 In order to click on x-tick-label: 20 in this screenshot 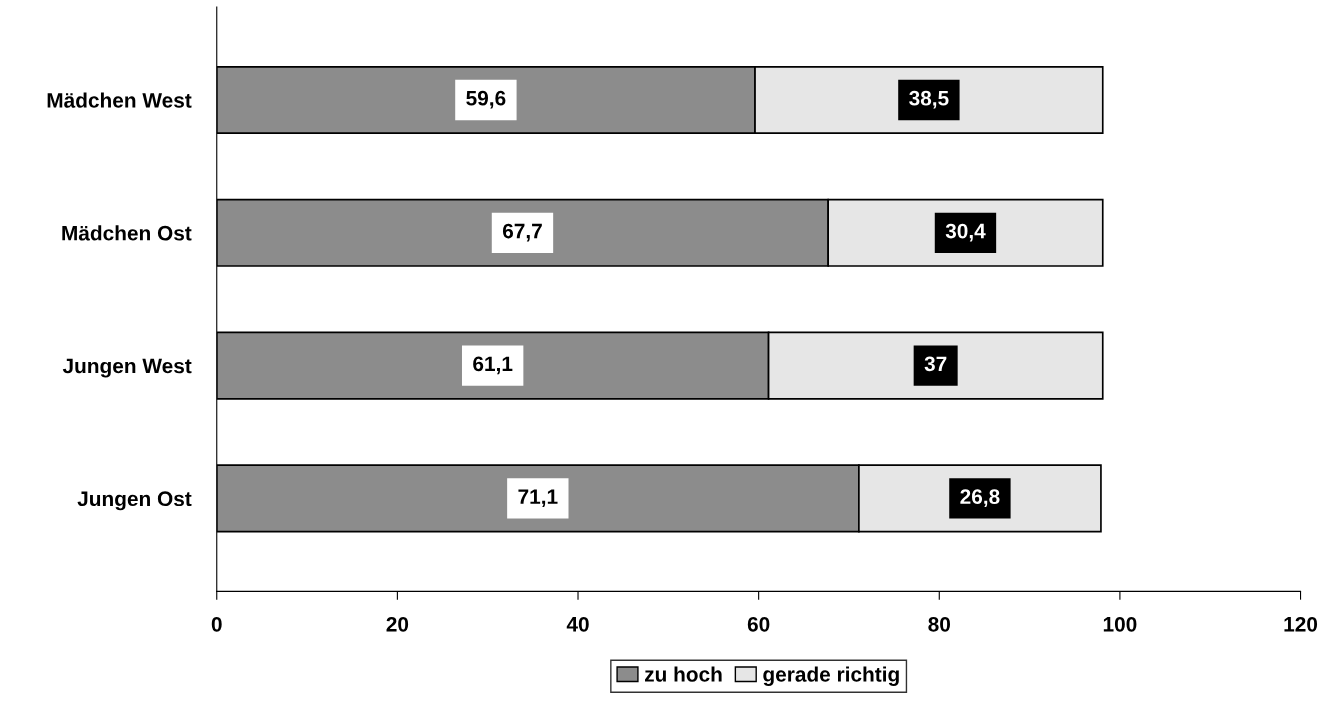, I will do `click(397, 624)`.